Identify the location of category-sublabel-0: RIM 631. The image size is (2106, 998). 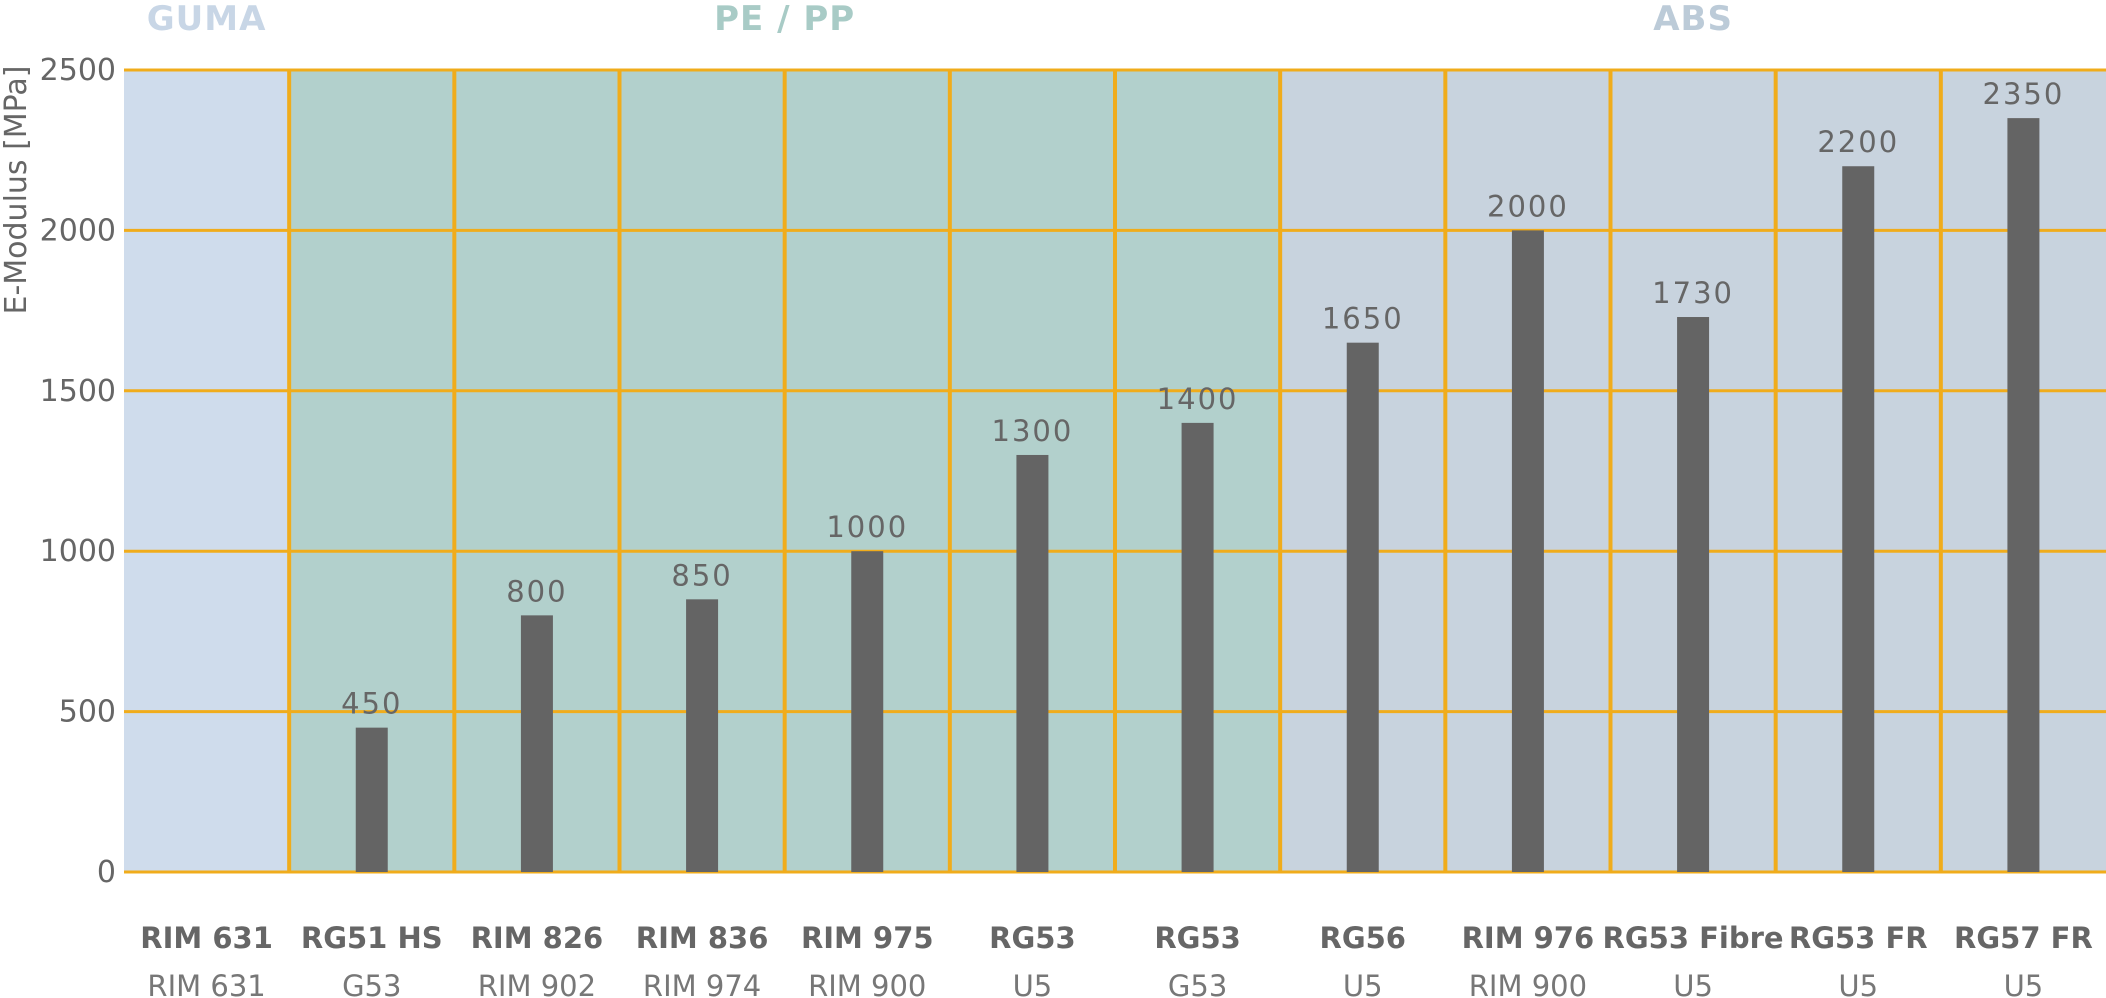
(206, 983).